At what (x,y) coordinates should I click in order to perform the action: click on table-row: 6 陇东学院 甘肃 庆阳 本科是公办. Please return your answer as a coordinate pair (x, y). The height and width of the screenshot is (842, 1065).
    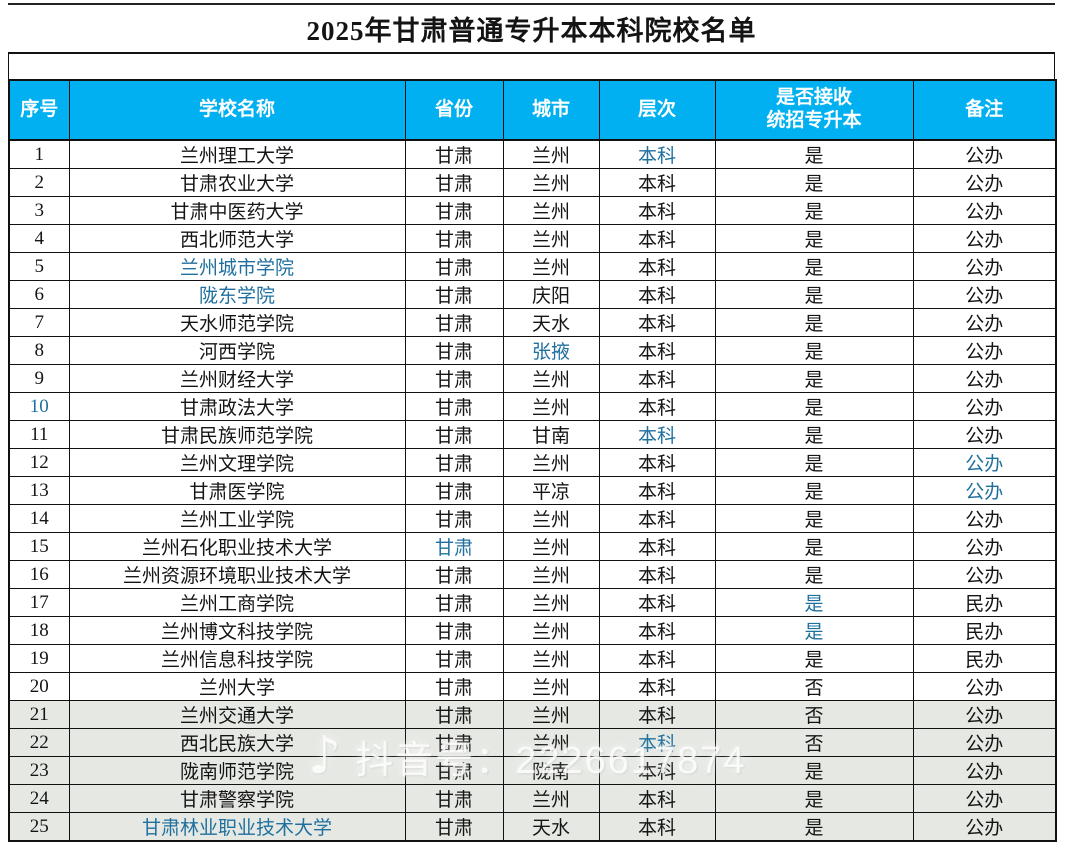
    Looking at the image, I should click on (532, 294).